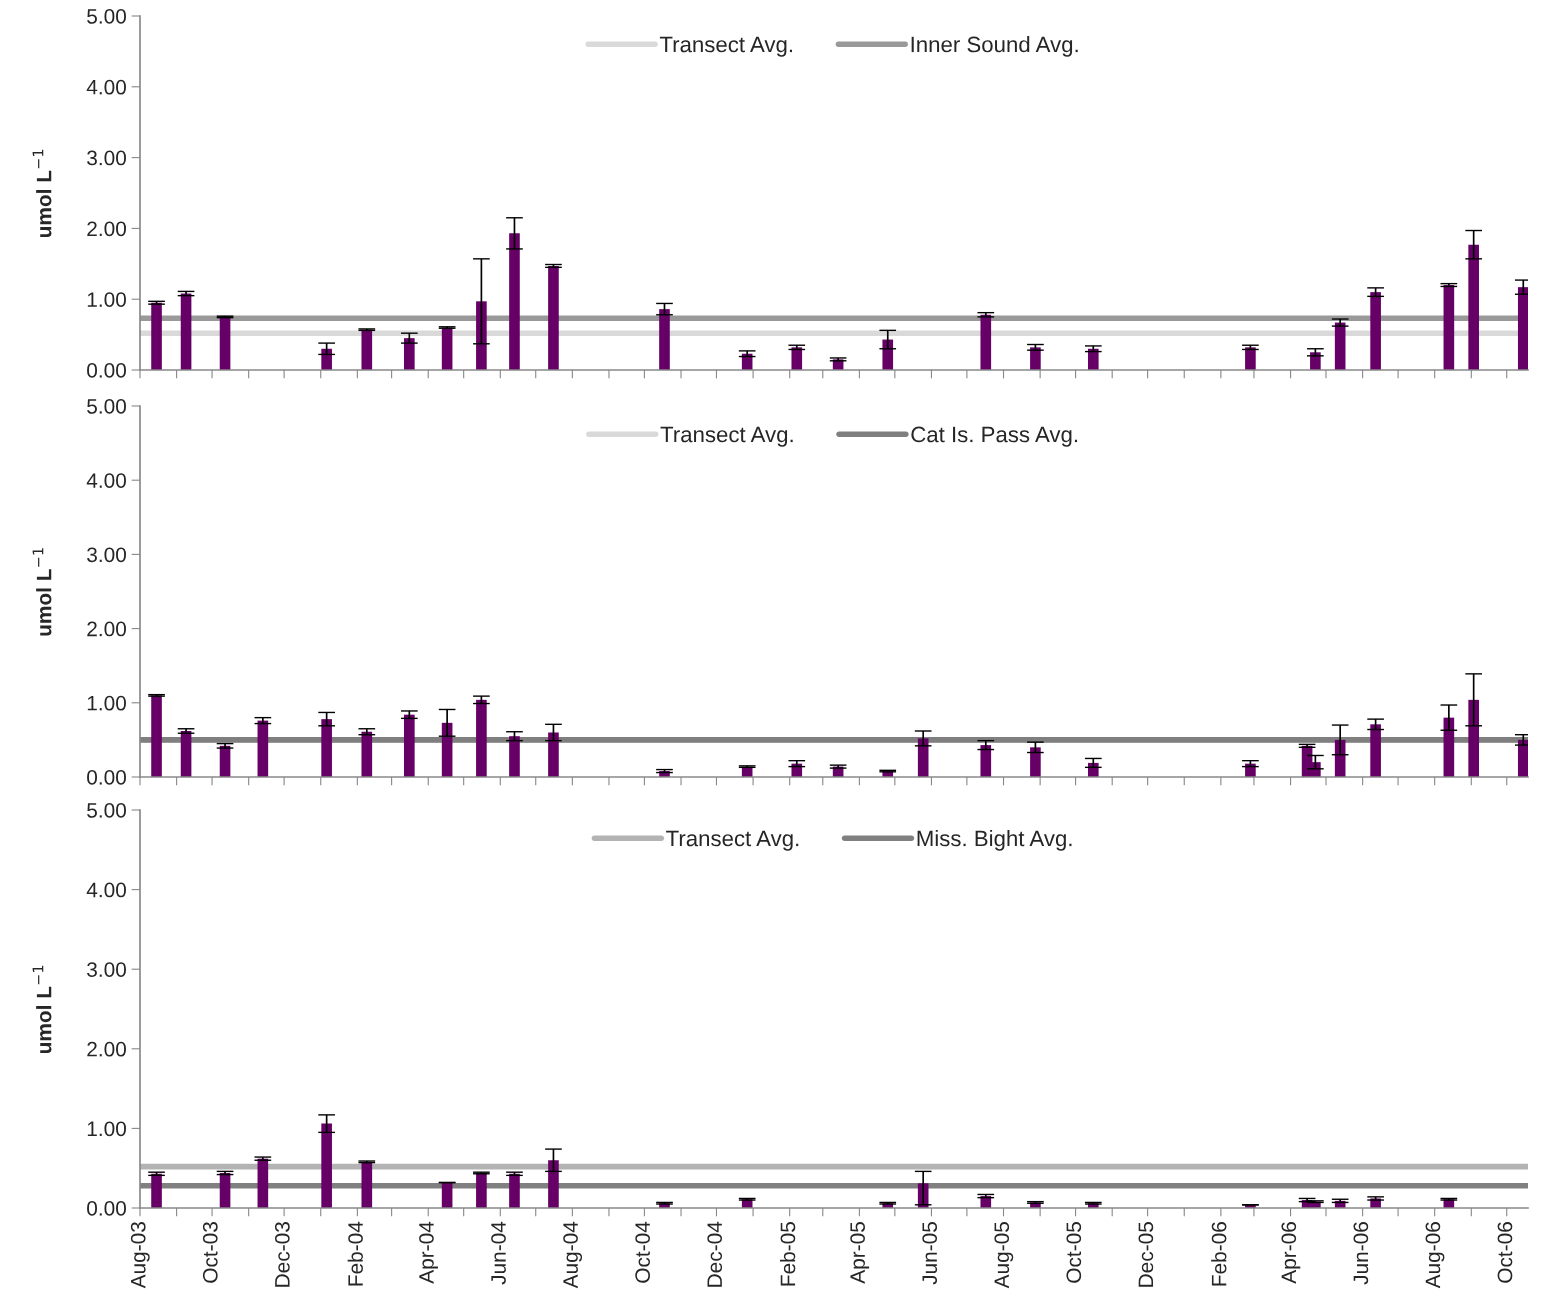 The image size is (1543, 1305). What do you see at coordinates (140, 1255) in the screenshot?
I see `x-tick-label: Aug-03` at bounding box center [140, 1255].